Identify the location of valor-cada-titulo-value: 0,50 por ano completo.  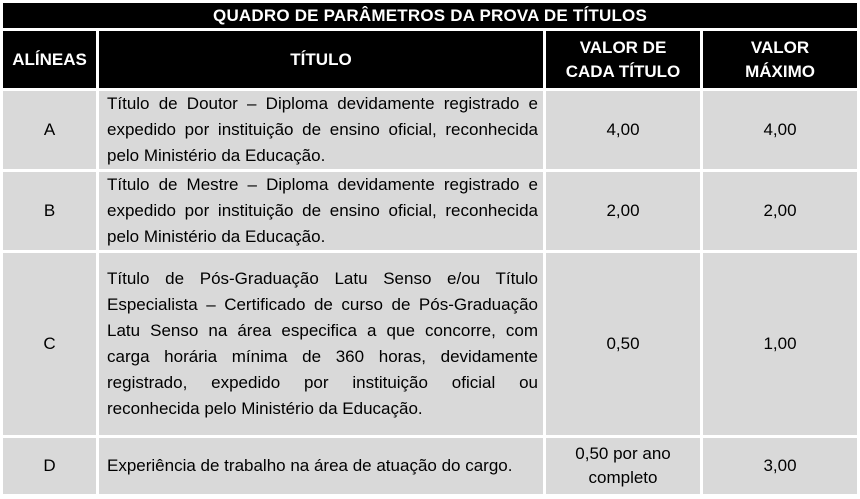
(623, 466).